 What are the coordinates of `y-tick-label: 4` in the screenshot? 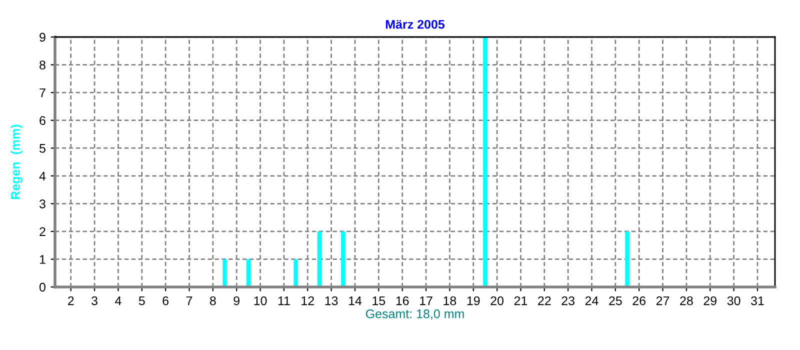 It's located at (42, 176).